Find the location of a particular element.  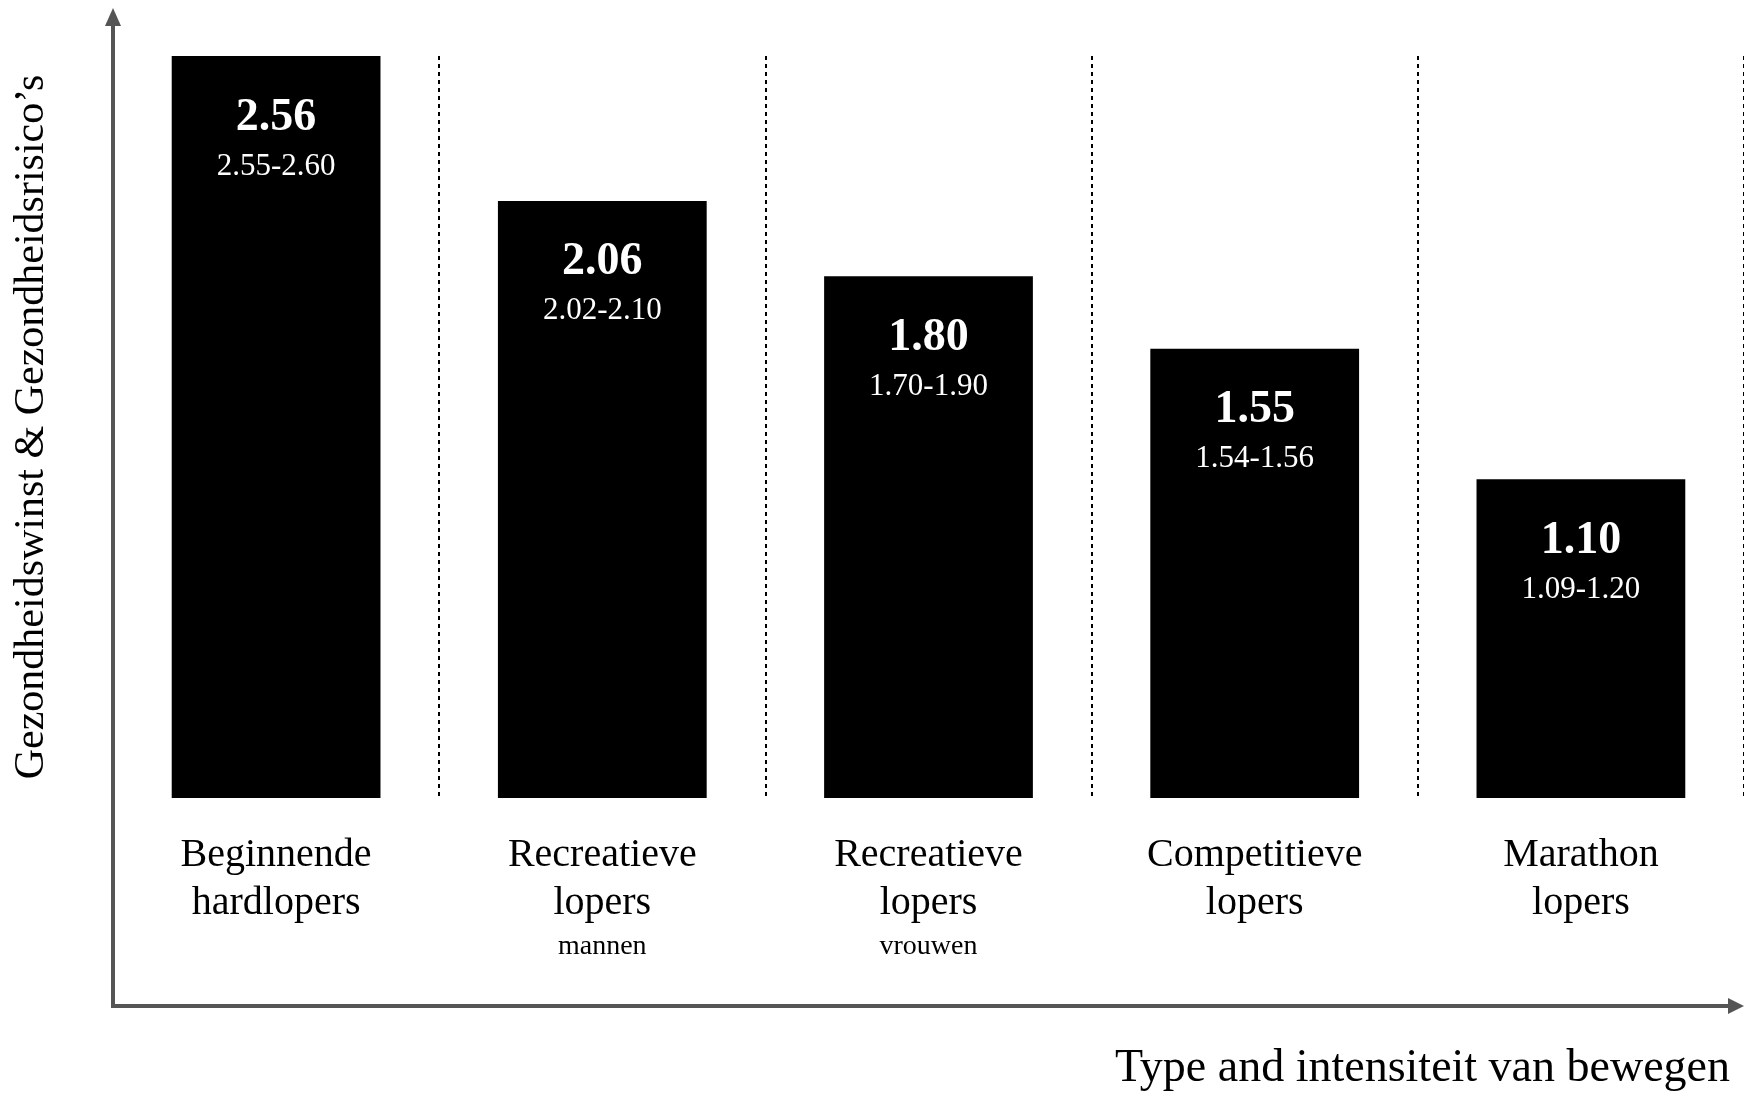

data-label: 1.55 is located at coordinates (1254, 407).